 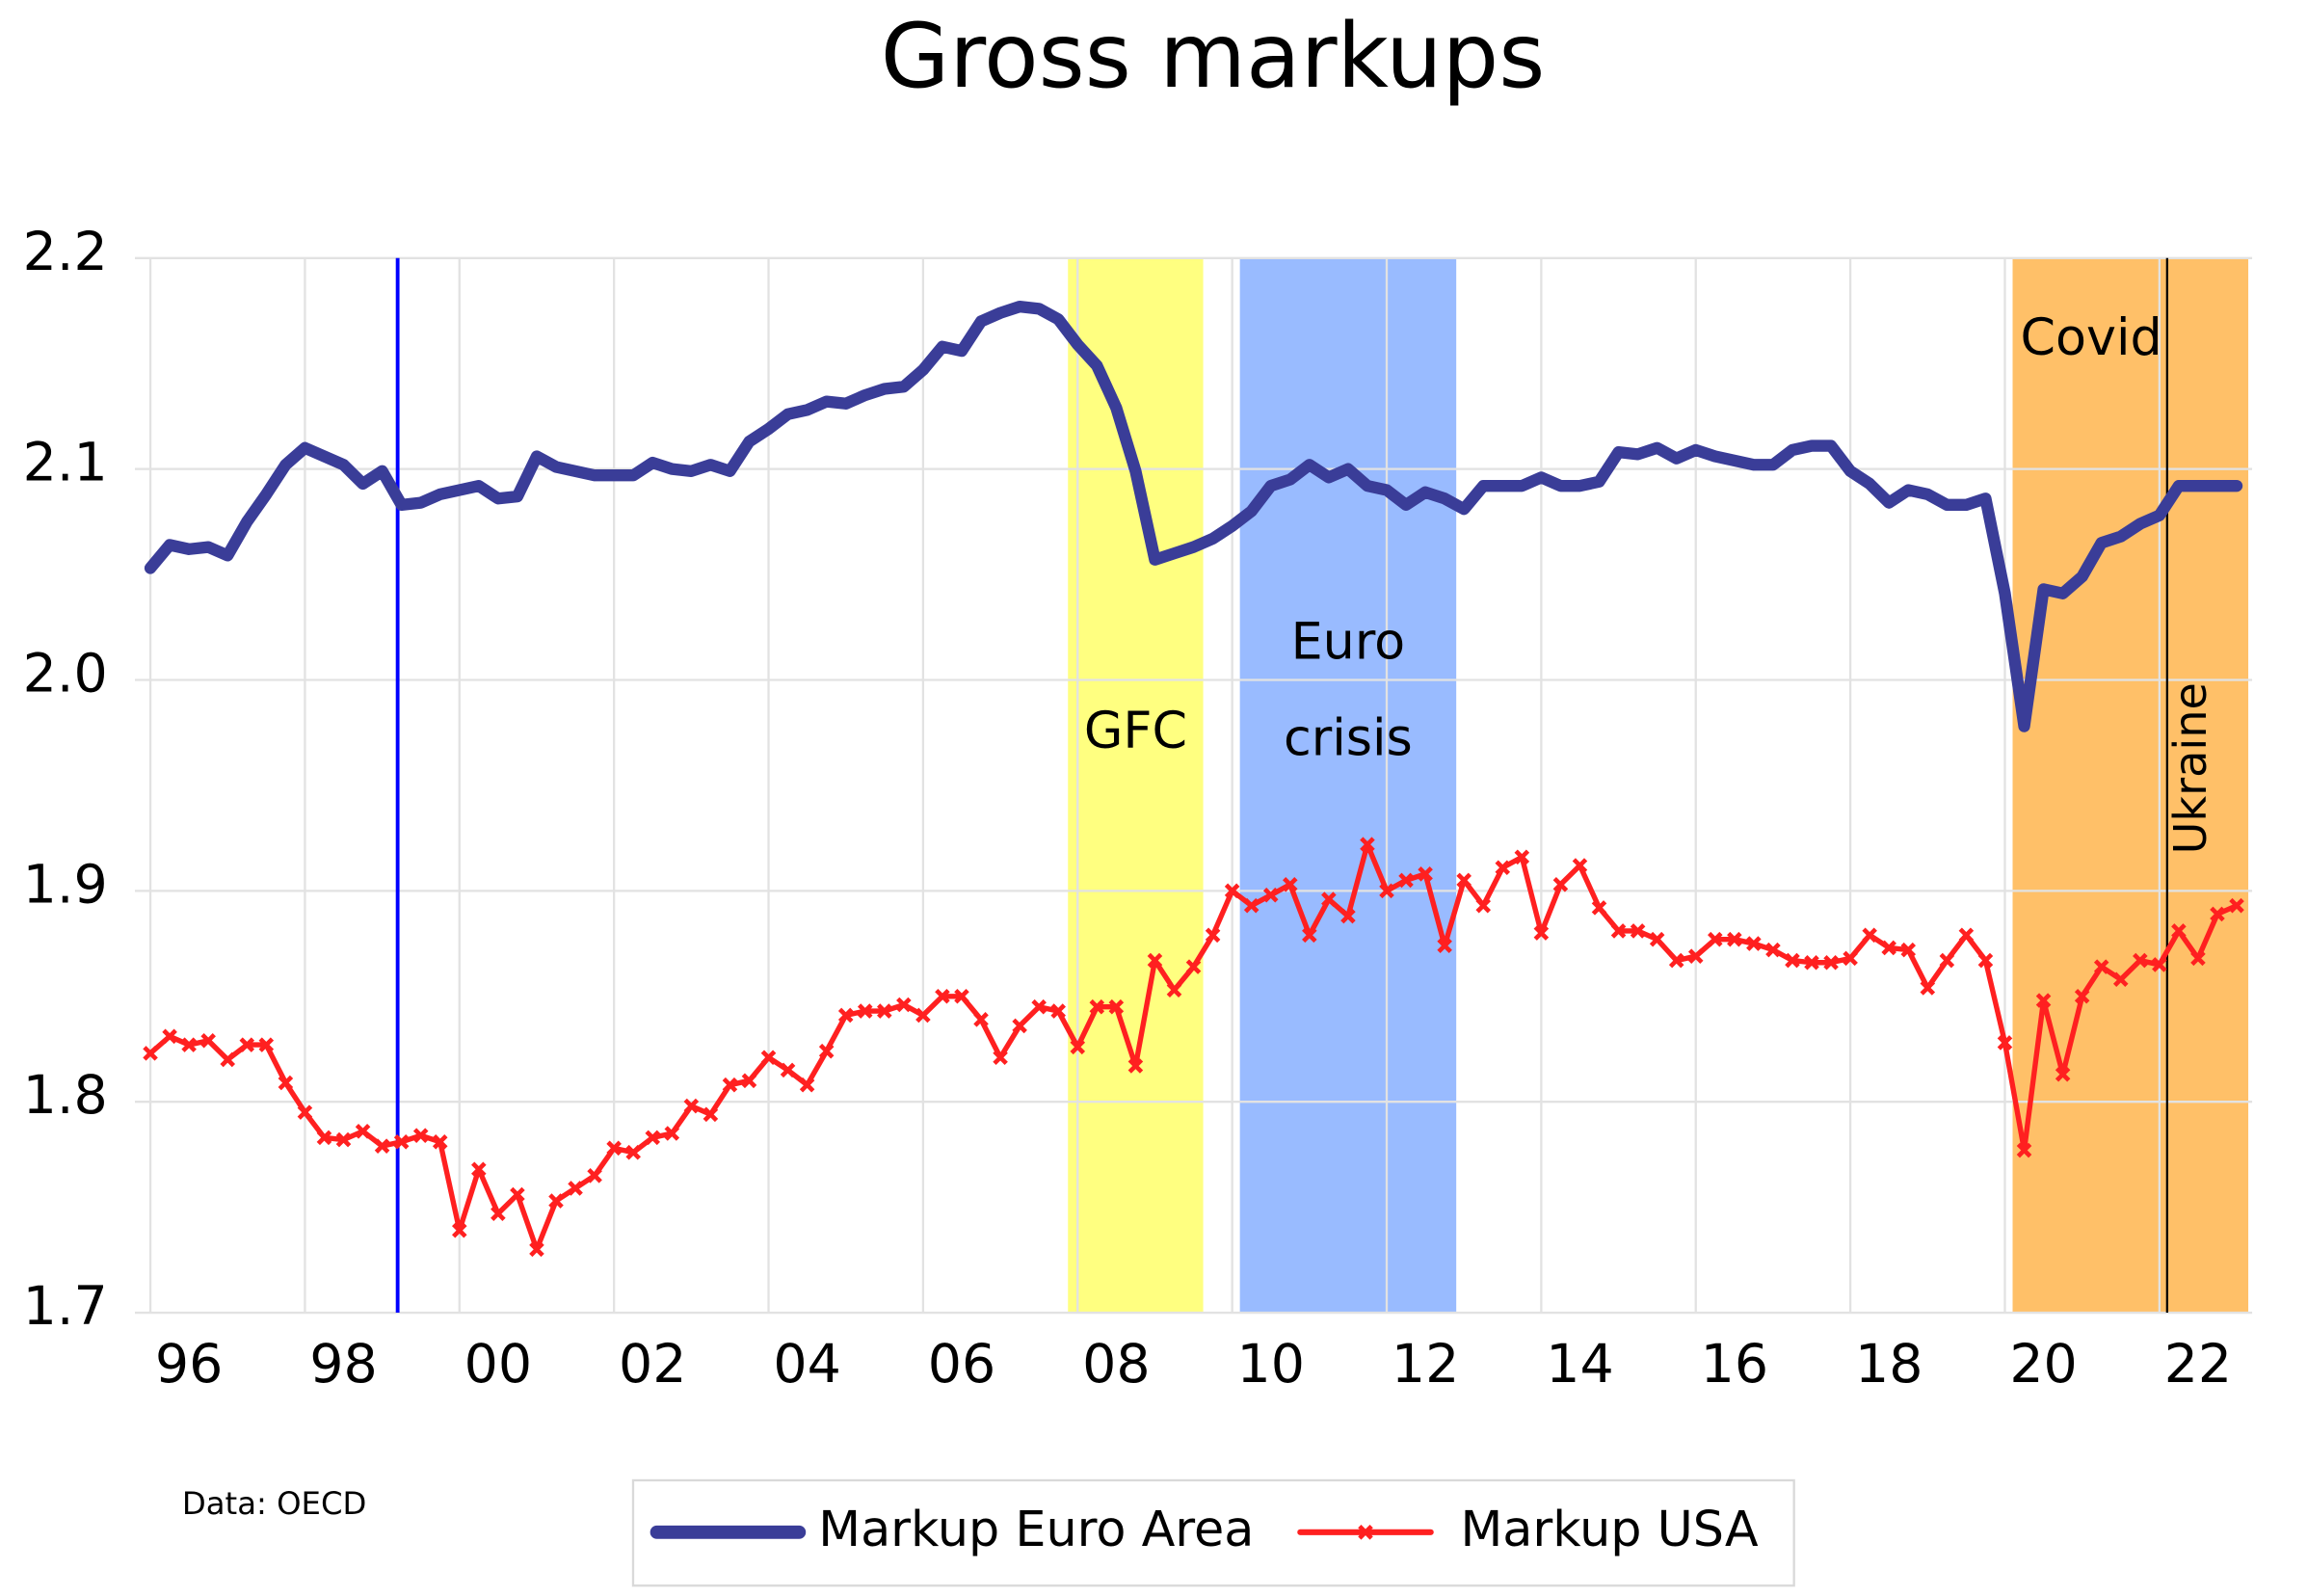 I want to click on x-tick-label: 12, so click(x=1425, y=1365).